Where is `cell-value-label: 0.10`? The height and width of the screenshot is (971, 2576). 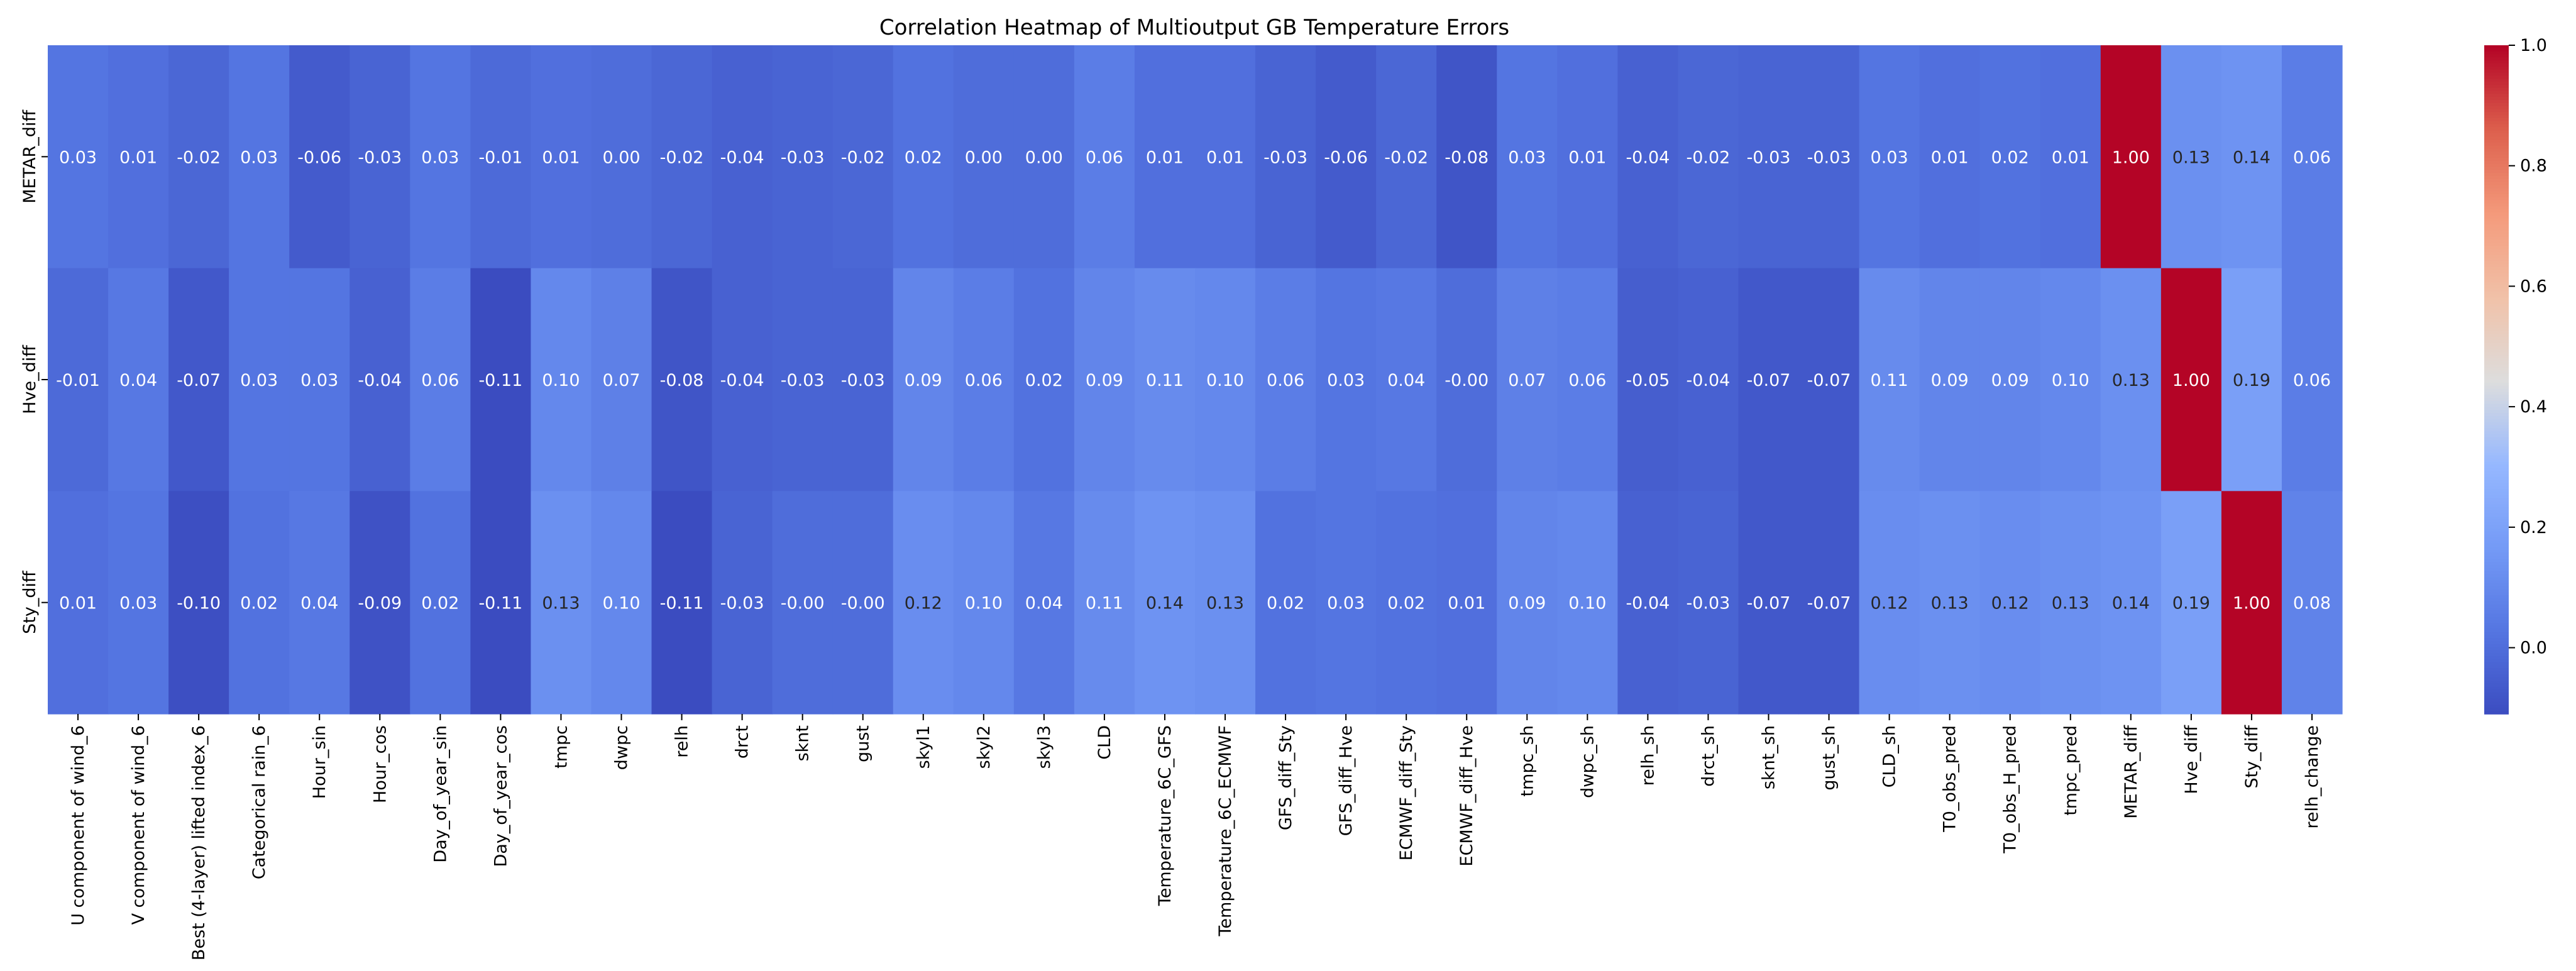 cell-value-label: 0.10 is located at coordinates (2070, 381).